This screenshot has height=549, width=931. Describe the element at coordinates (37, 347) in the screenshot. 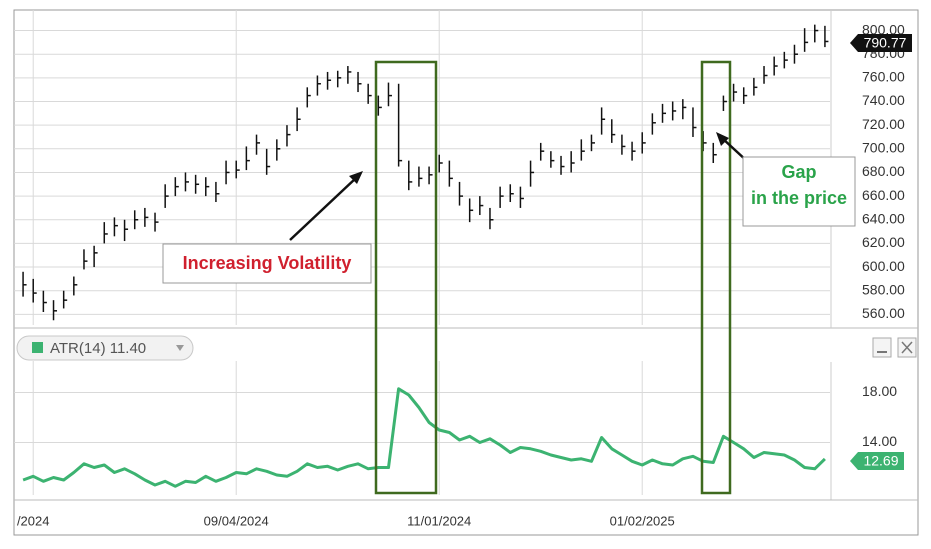

I see `indicator-swatch` at that location.